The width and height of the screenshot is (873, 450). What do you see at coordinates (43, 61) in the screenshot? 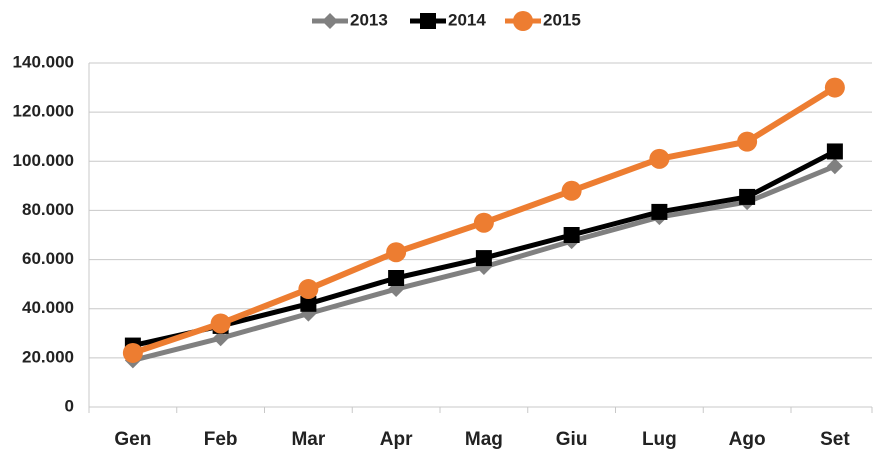
I see `y-tick-label: 140.000` at bounding box center [43, 61].